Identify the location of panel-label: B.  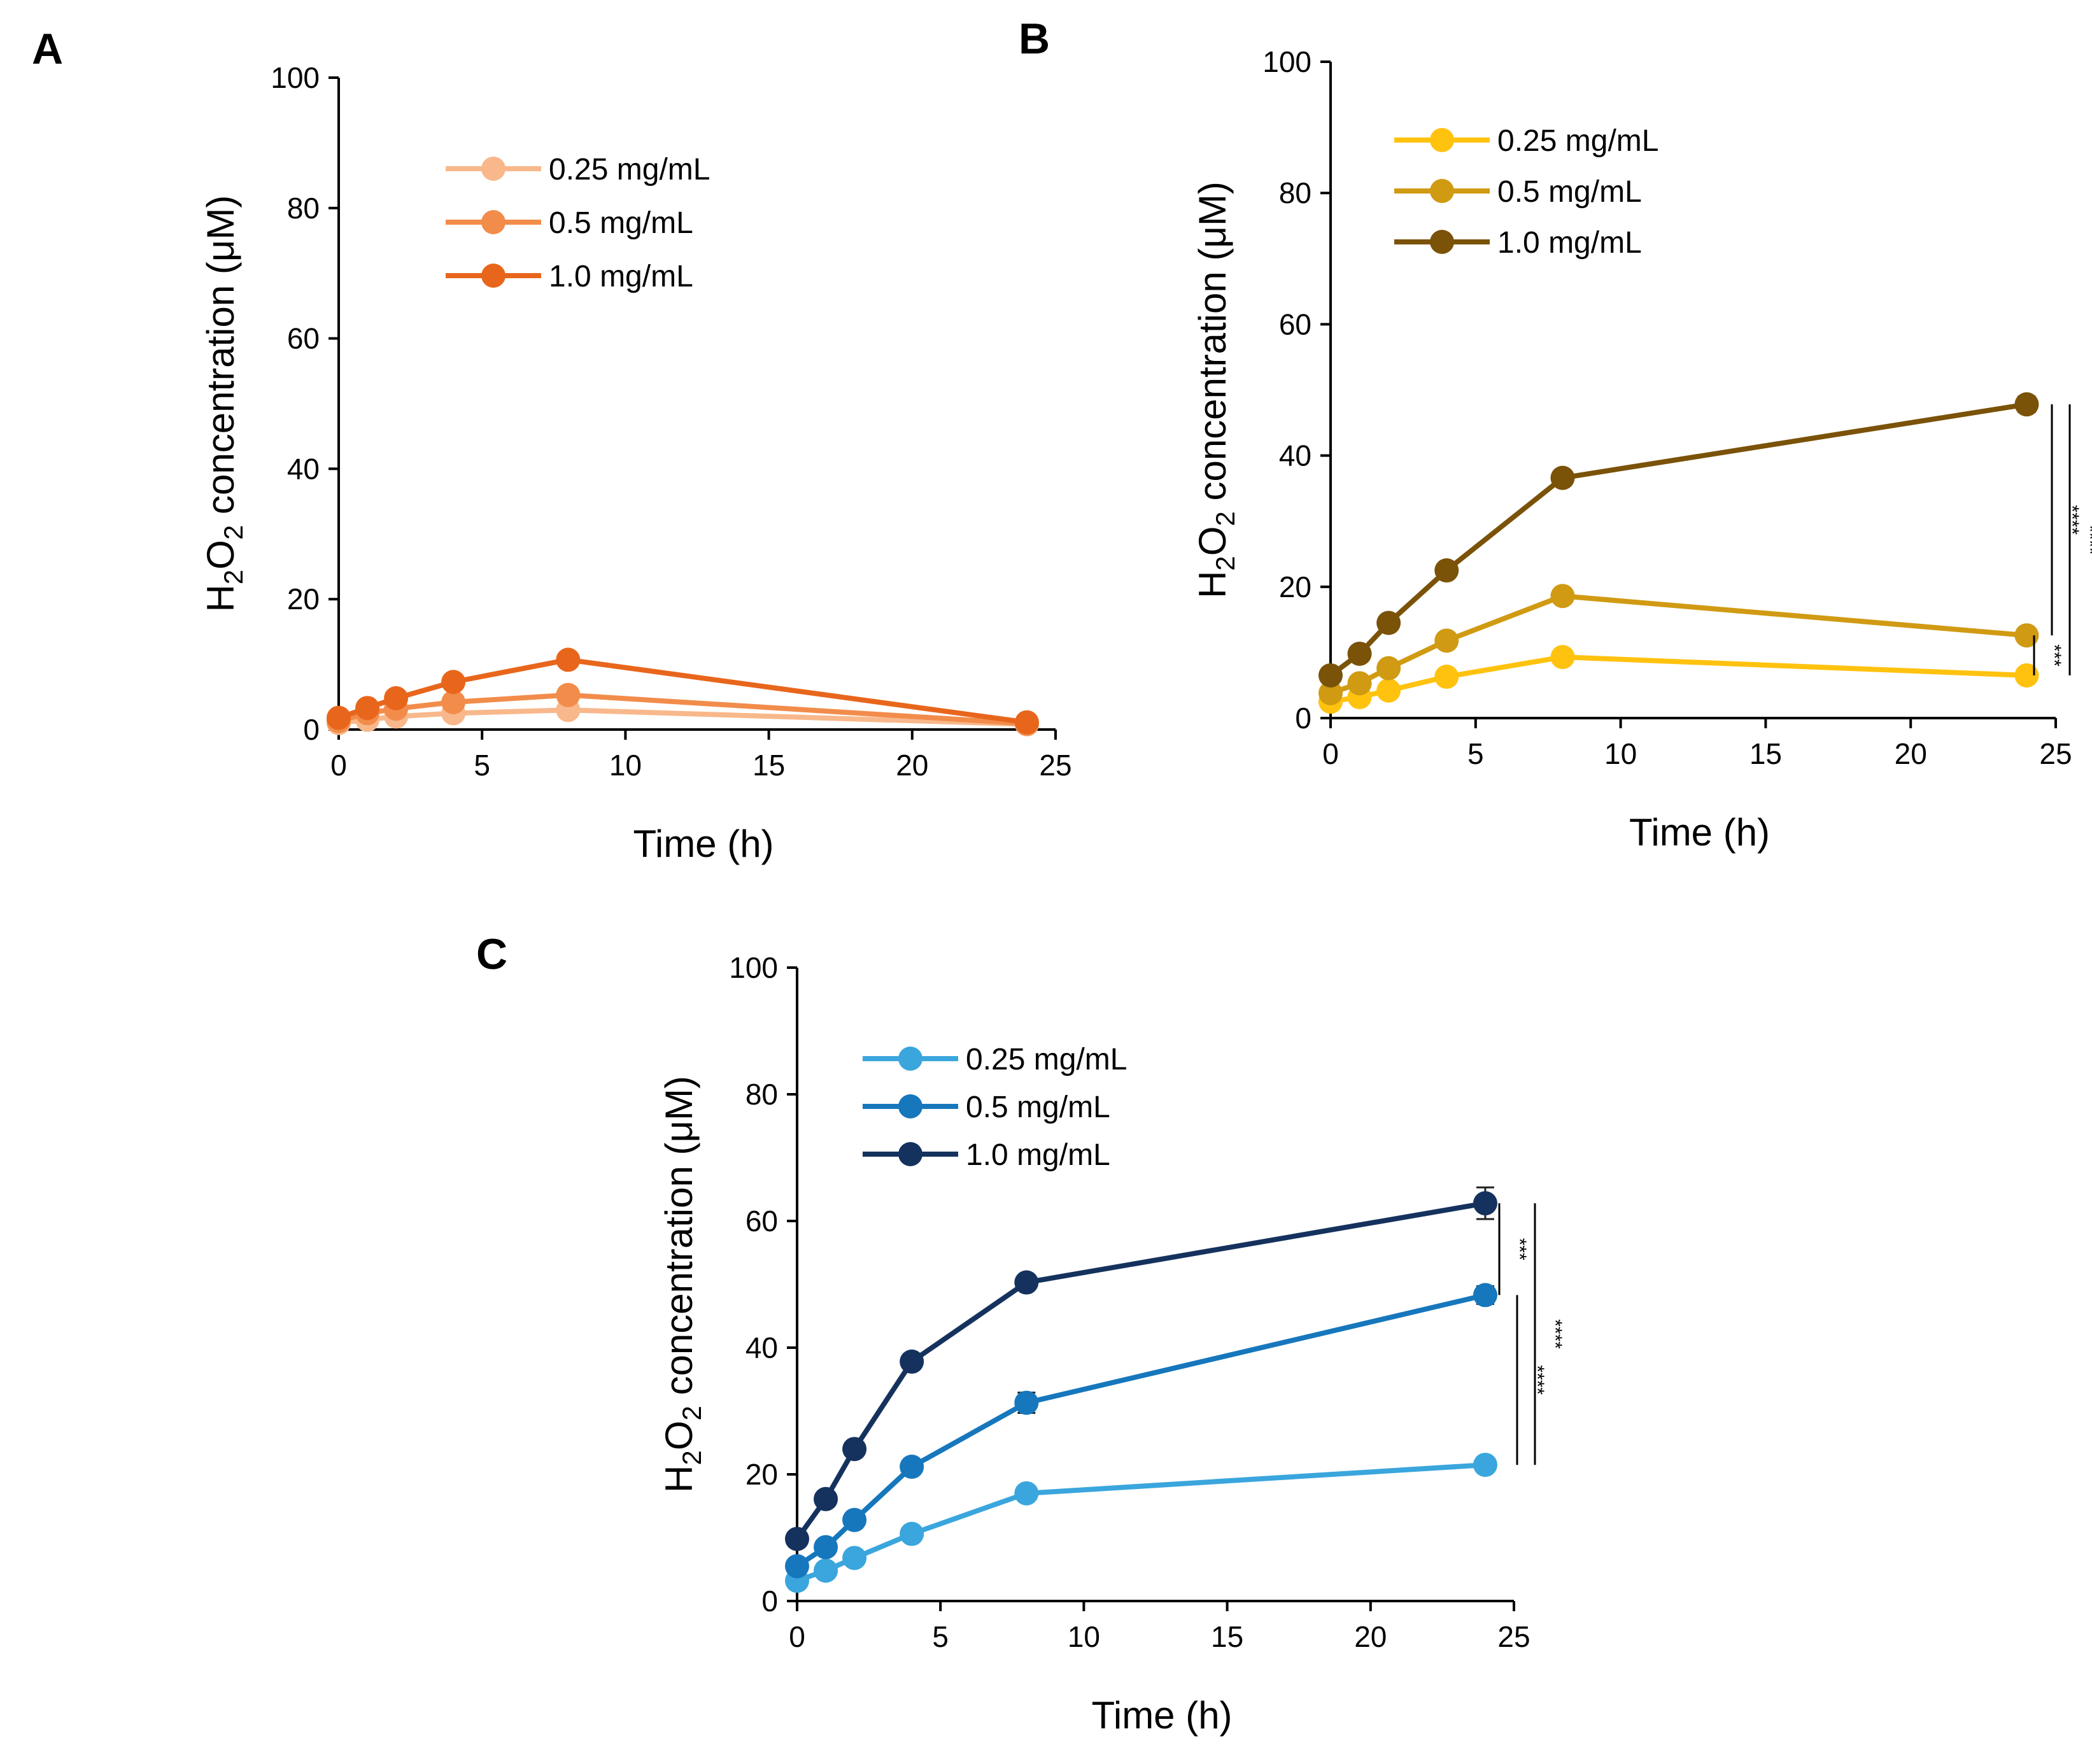
(1034, 39).